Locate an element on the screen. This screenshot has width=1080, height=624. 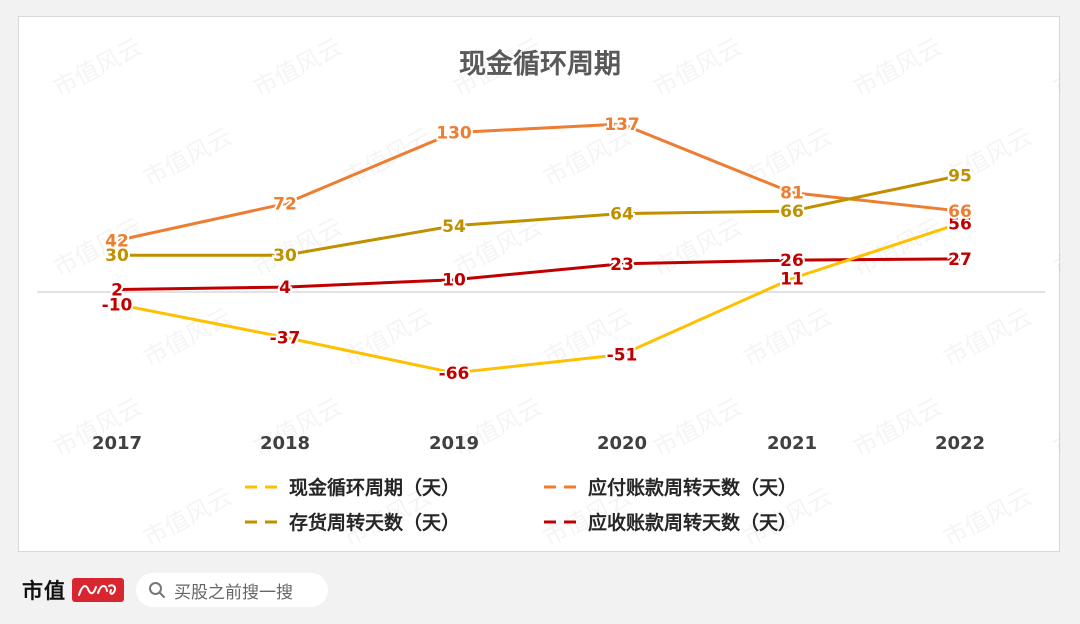
search-box: 买股之前搜一搜 is located at coordinates (232, 590).